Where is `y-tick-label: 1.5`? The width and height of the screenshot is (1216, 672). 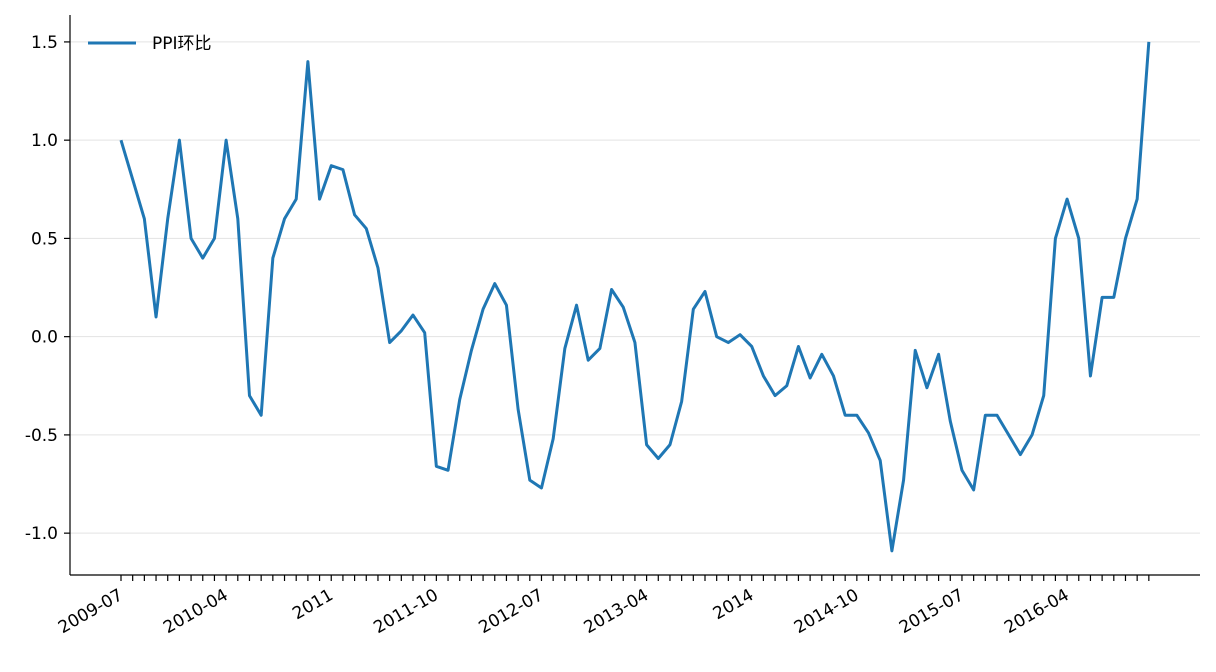
y-tick-label: 1.5 is located at coordinates (44, 43).